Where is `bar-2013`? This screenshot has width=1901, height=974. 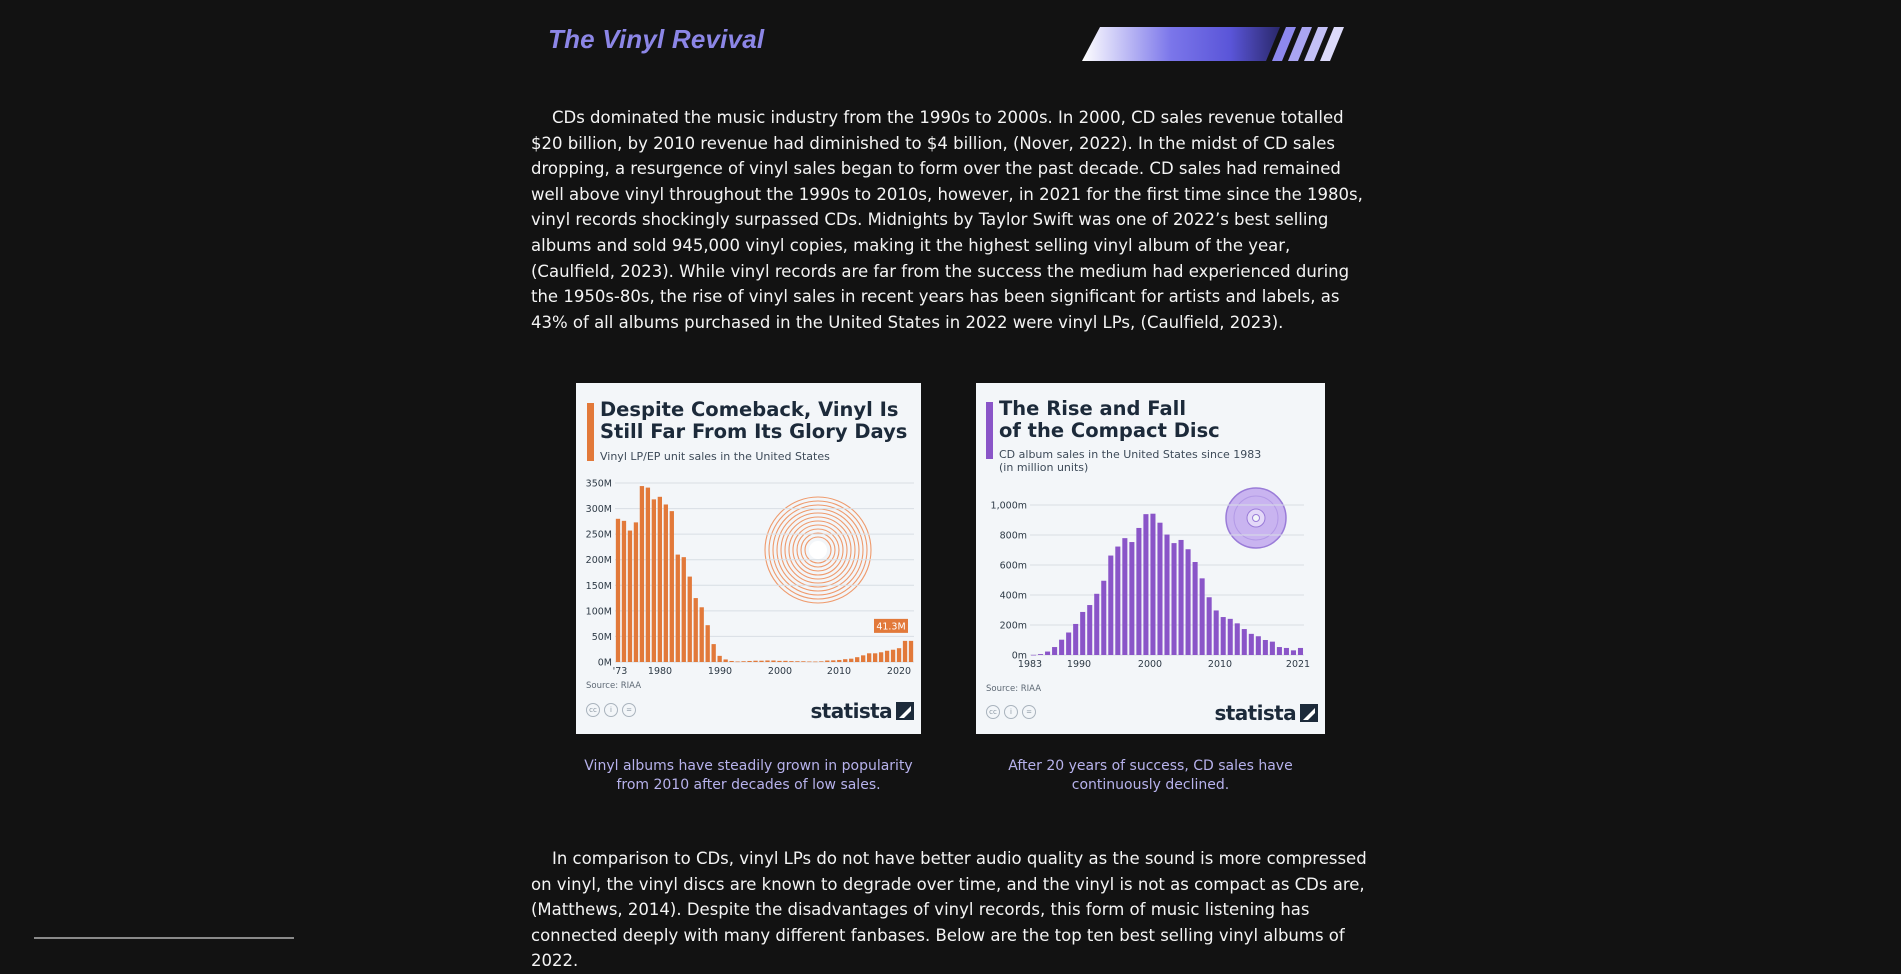 bar-2013 is located at coordinates (857, 659).